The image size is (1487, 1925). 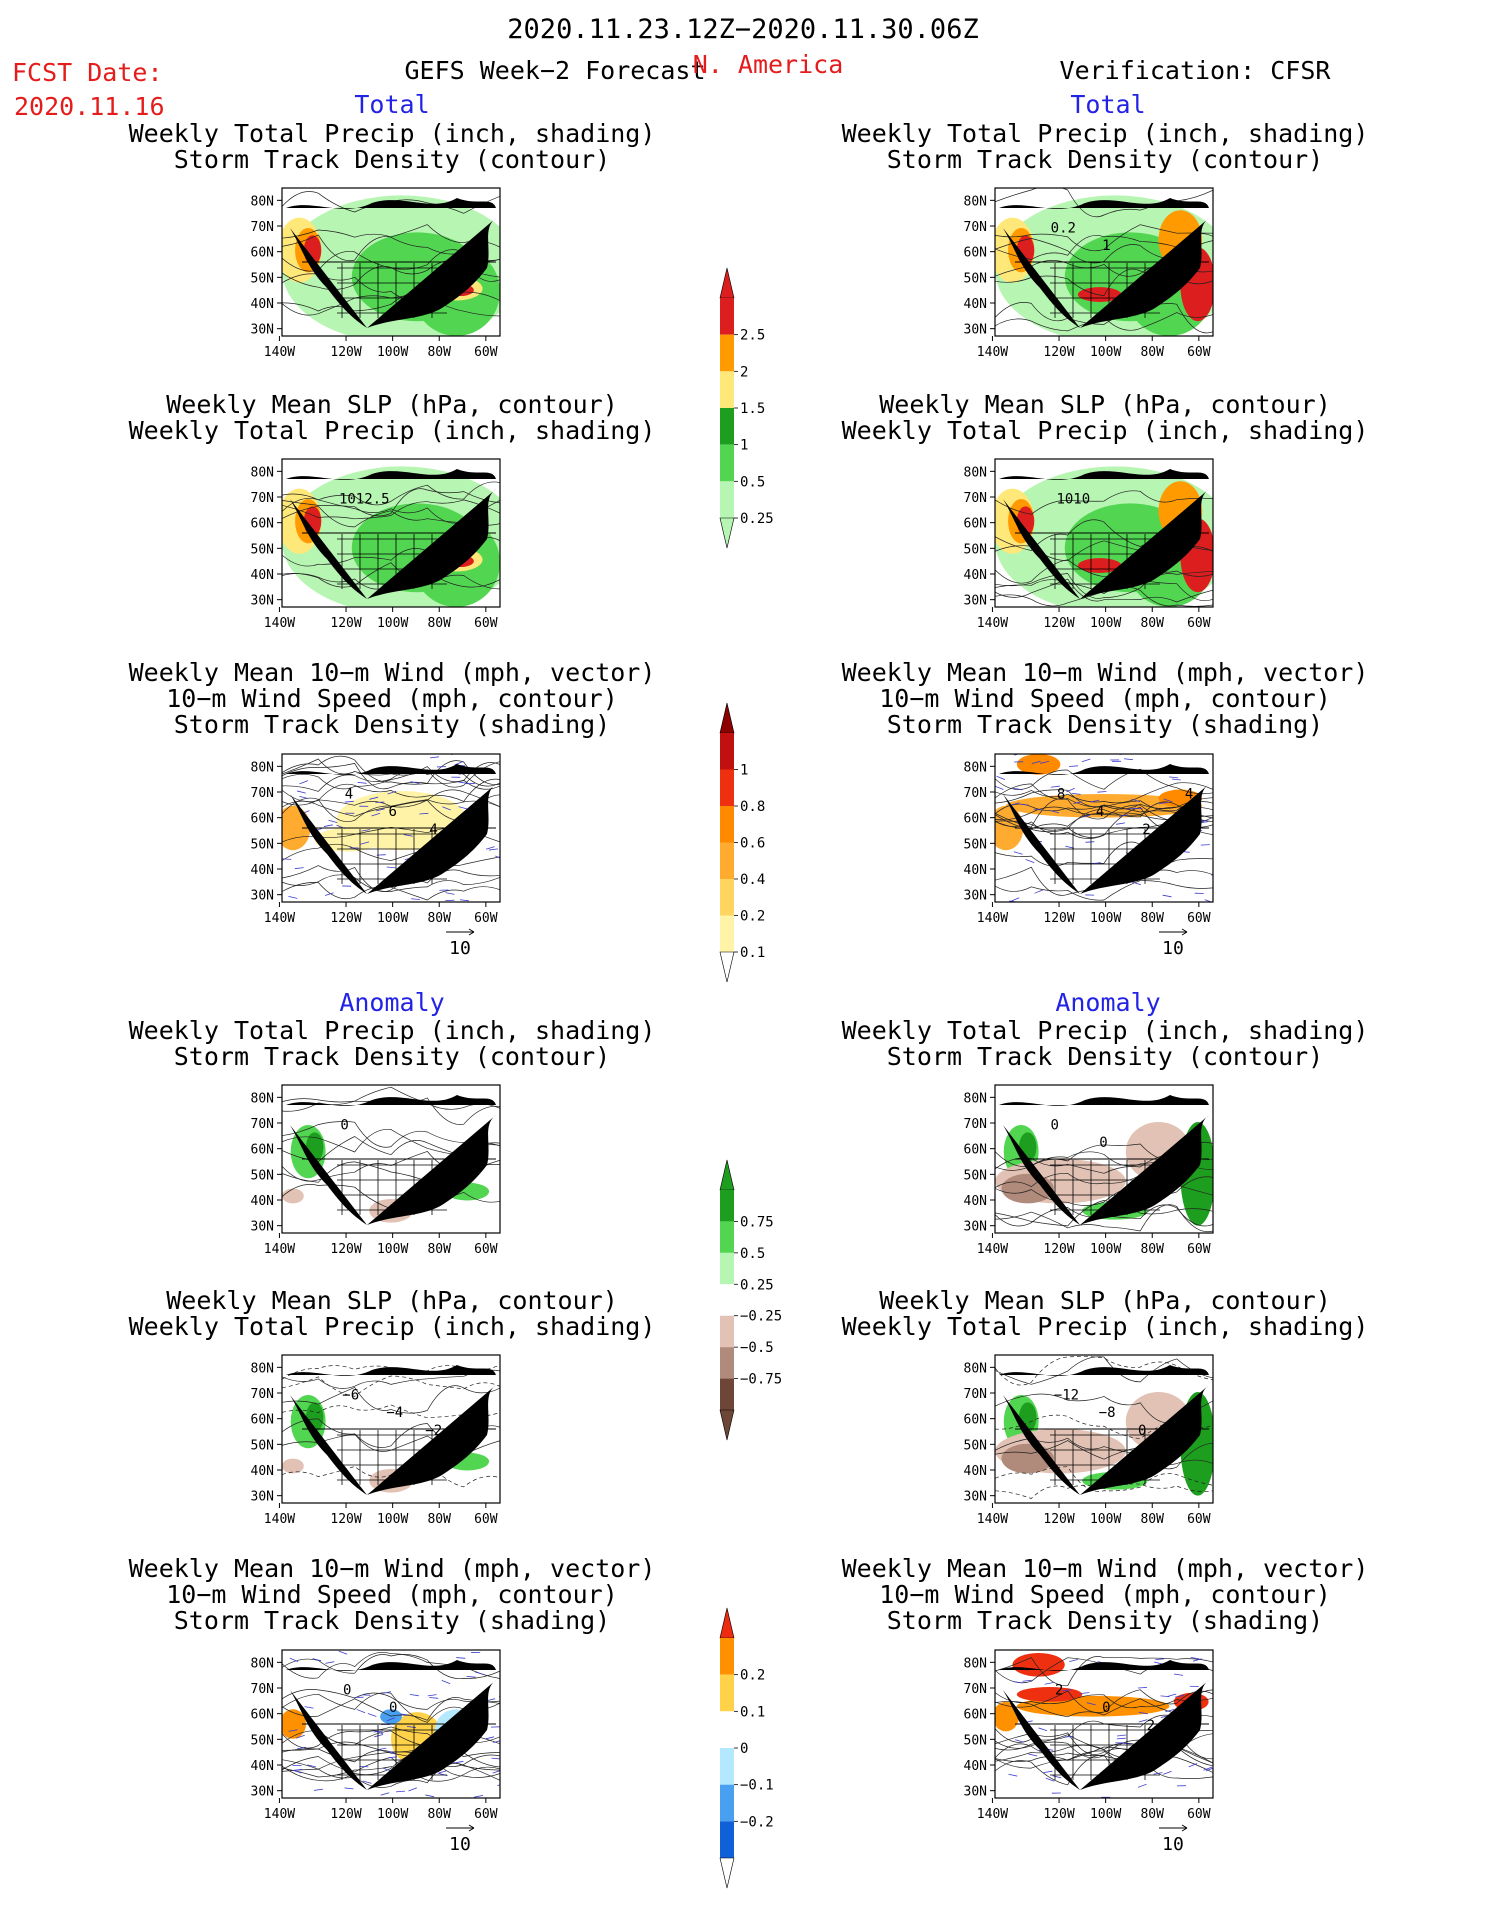 What do you see at coordinates (391, 1429) in the screenshot?
I see `map-frame` at bounding box center [391, 1429].